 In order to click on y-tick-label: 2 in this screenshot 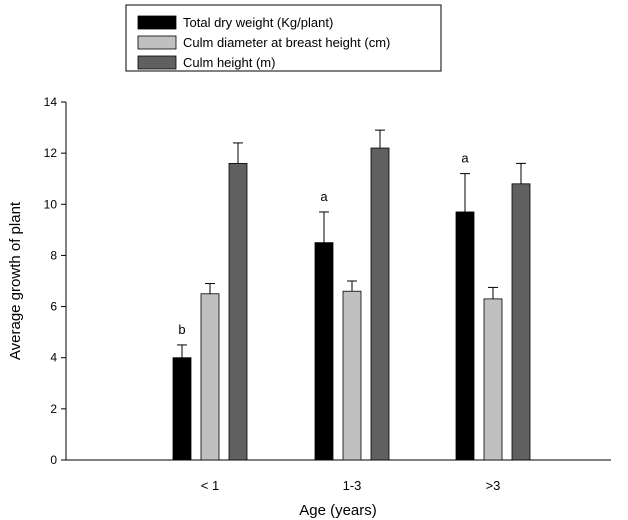, I will do `click(53, 409)`.